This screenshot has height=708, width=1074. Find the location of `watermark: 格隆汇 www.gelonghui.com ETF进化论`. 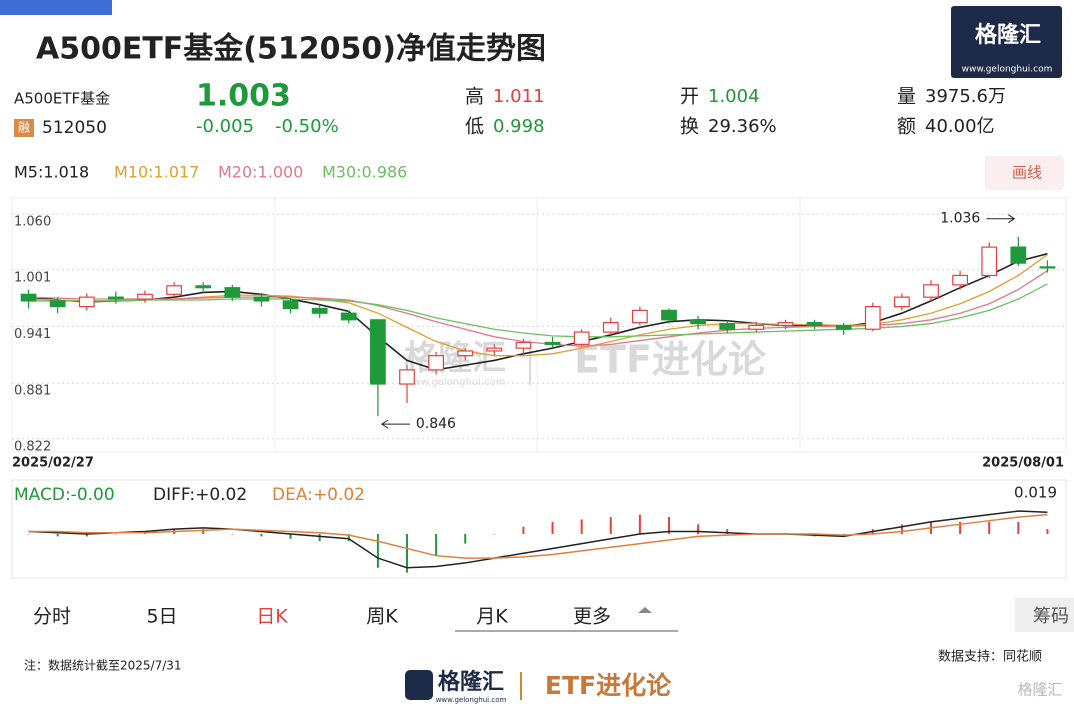

watermark: 格隆汇 www.gelonghui.com ETF进化论 is located at coordinates (585, 363).